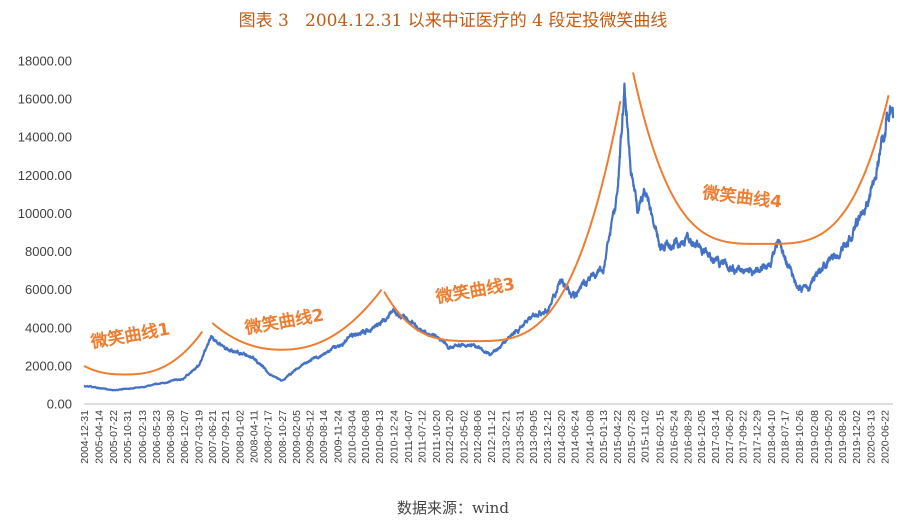 The image size is (906, 526). I want to click on smile-curve-label-3: 微笑曲线3, so click(474, 290).